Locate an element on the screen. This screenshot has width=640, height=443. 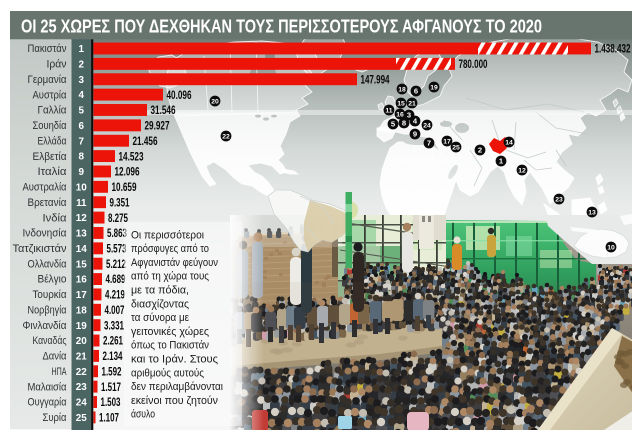
svg-text: αριθμούς αυτούς is located at coordinates (167, 373).